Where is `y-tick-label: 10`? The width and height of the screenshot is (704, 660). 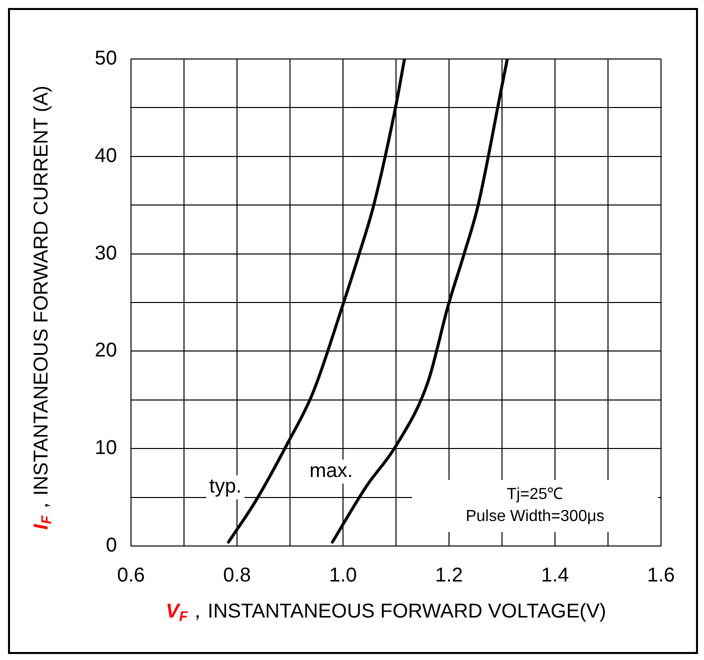 y-tick-label: 10 is located at coordinates (105, 448).